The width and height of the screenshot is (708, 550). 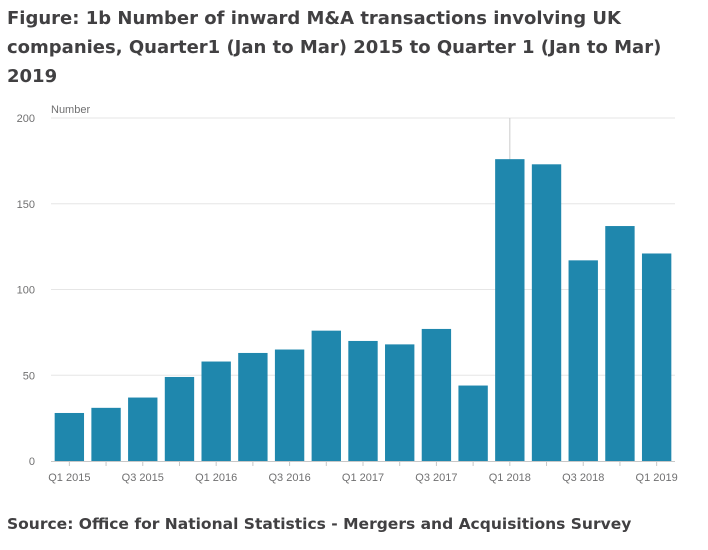 I want to click on x-tick-label: Q3 2018, so click(x=583, y=478).